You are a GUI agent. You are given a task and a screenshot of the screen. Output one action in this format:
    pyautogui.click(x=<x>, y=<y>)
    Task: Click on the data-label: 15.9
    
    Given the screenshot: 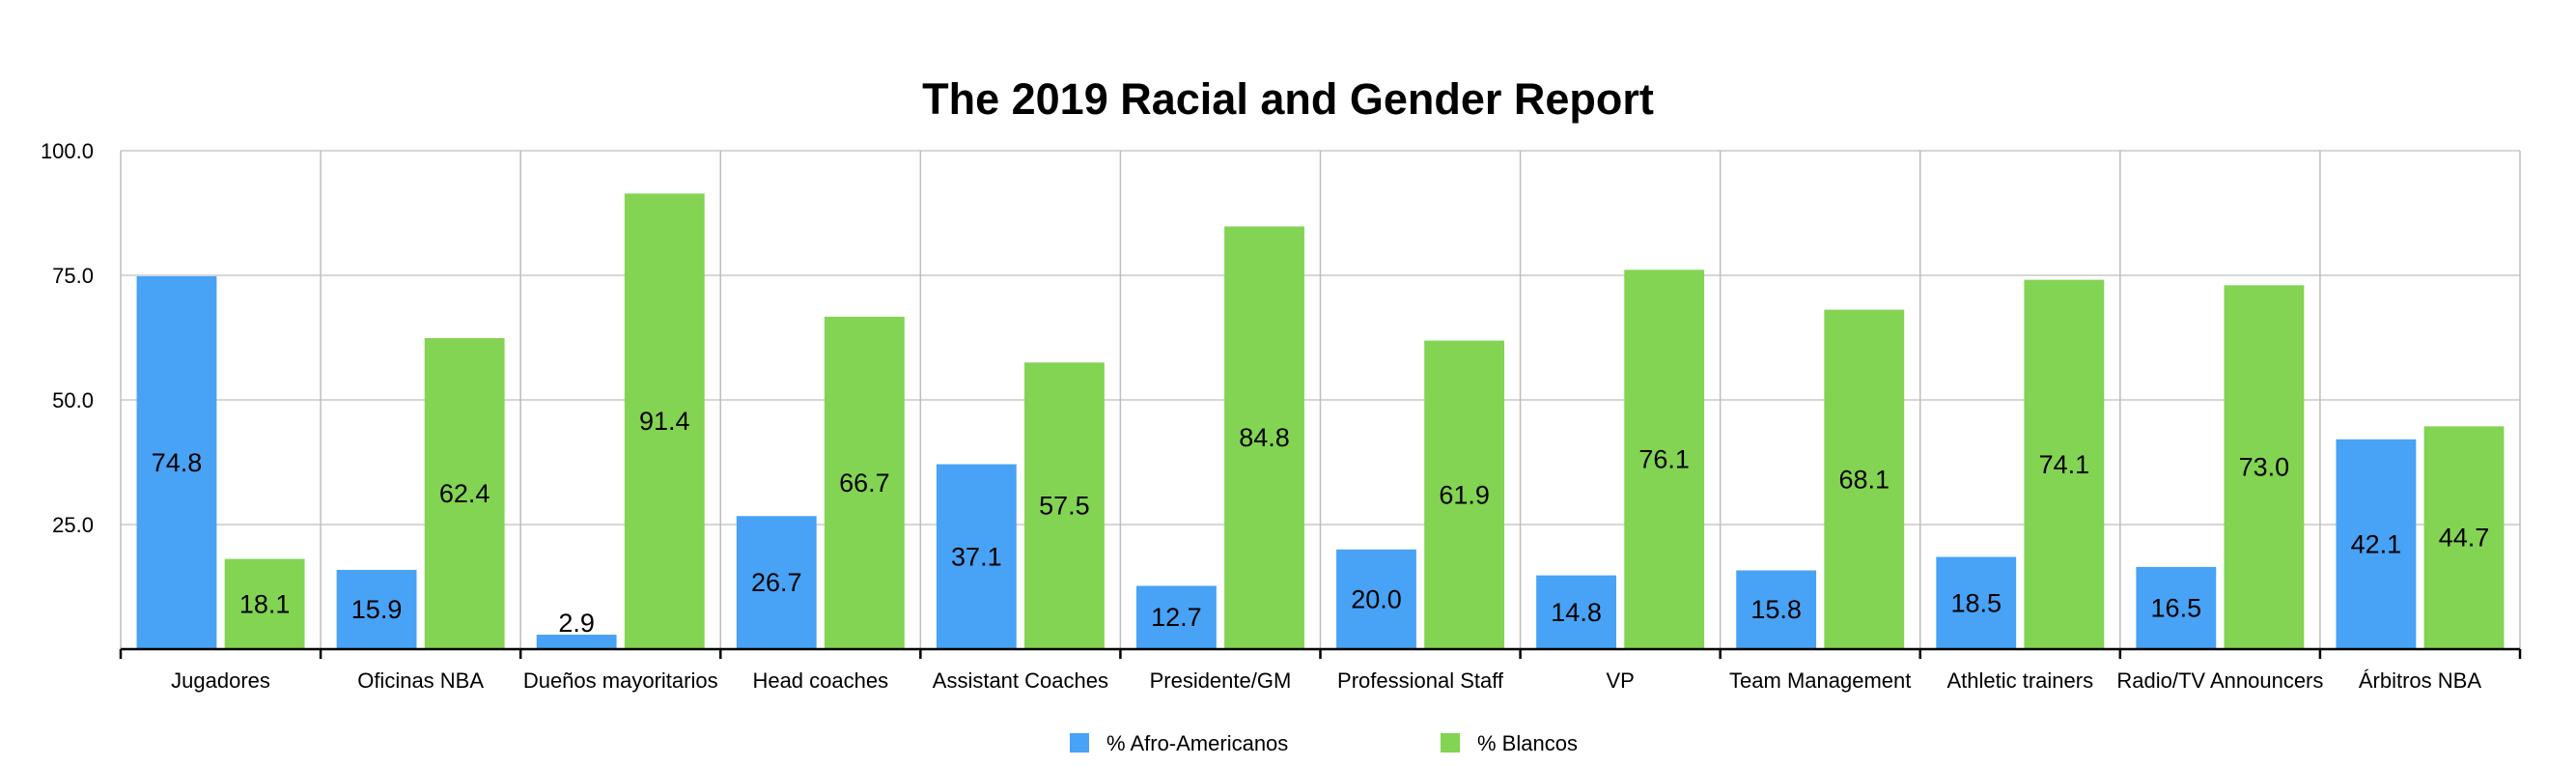 What is the action you would take?
    pyautogui.click(x=377, y=609)
    